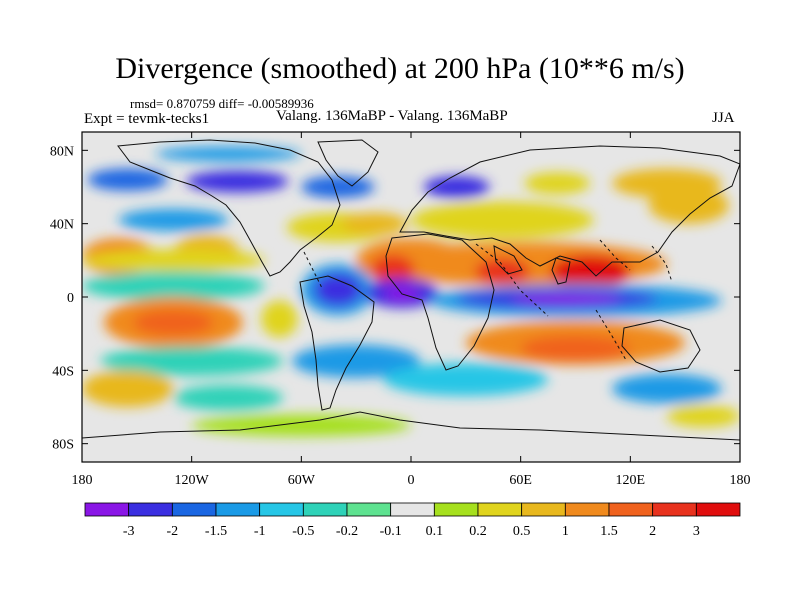 The height and width of the screenshot is (600, 800). Describe the element at coordinates (82, 480) in the screenshot. I see `x-tick-label-0: 180` at that location.